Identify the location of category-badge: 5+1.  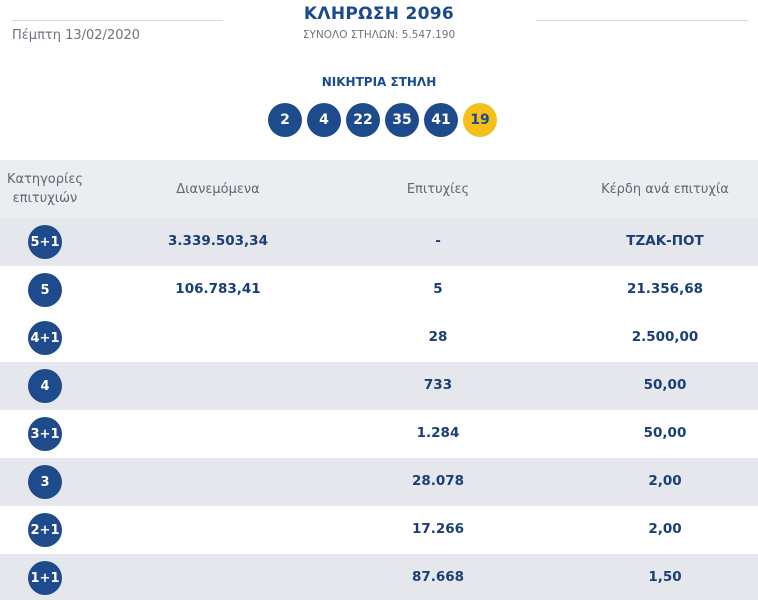
(45, 242).